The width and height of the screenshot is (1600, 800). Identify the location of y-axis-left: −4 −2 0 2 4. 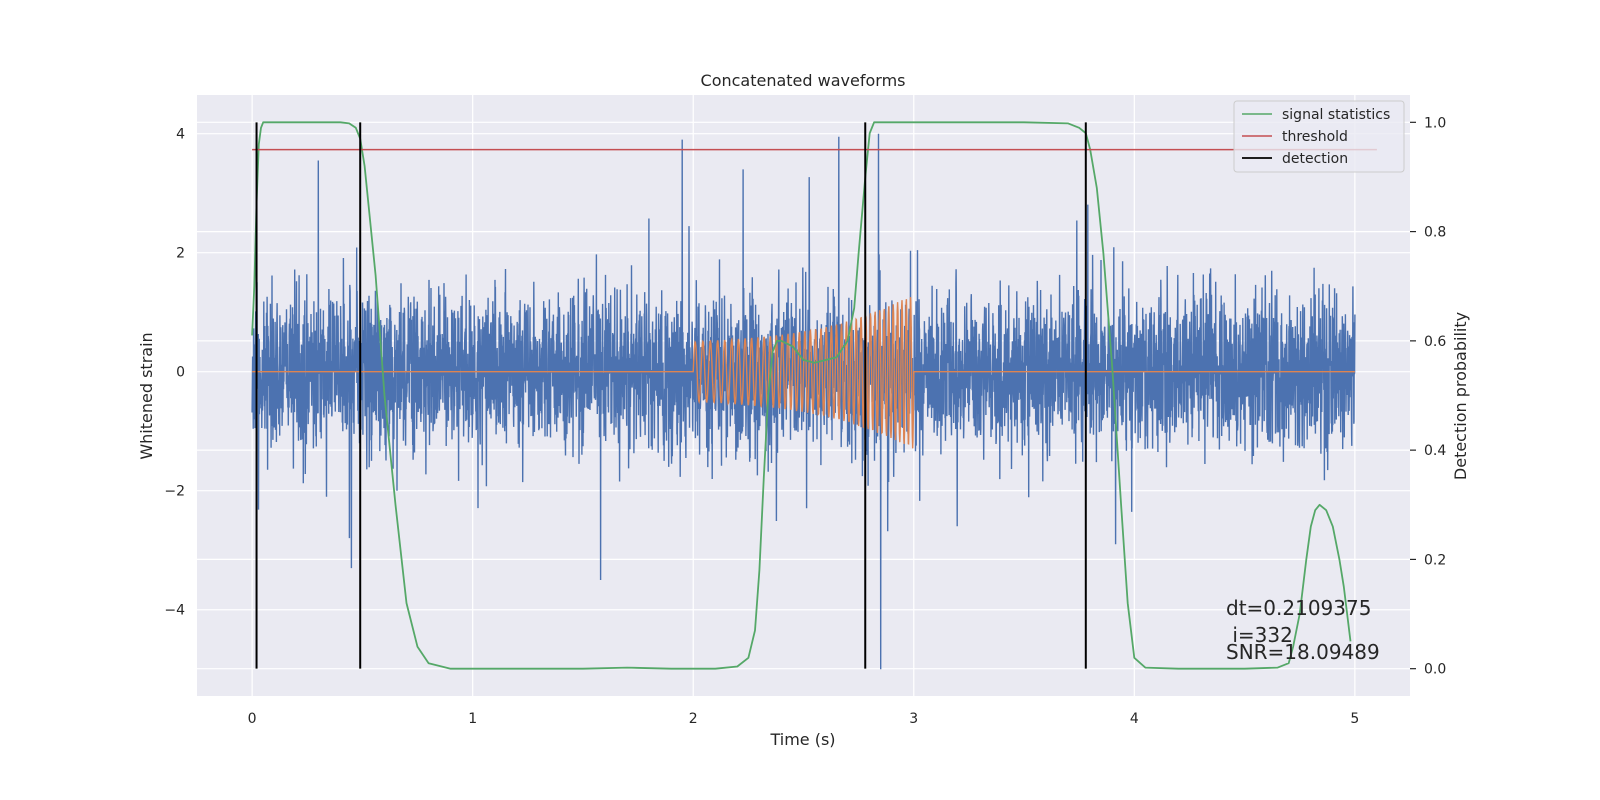
(174, 373).